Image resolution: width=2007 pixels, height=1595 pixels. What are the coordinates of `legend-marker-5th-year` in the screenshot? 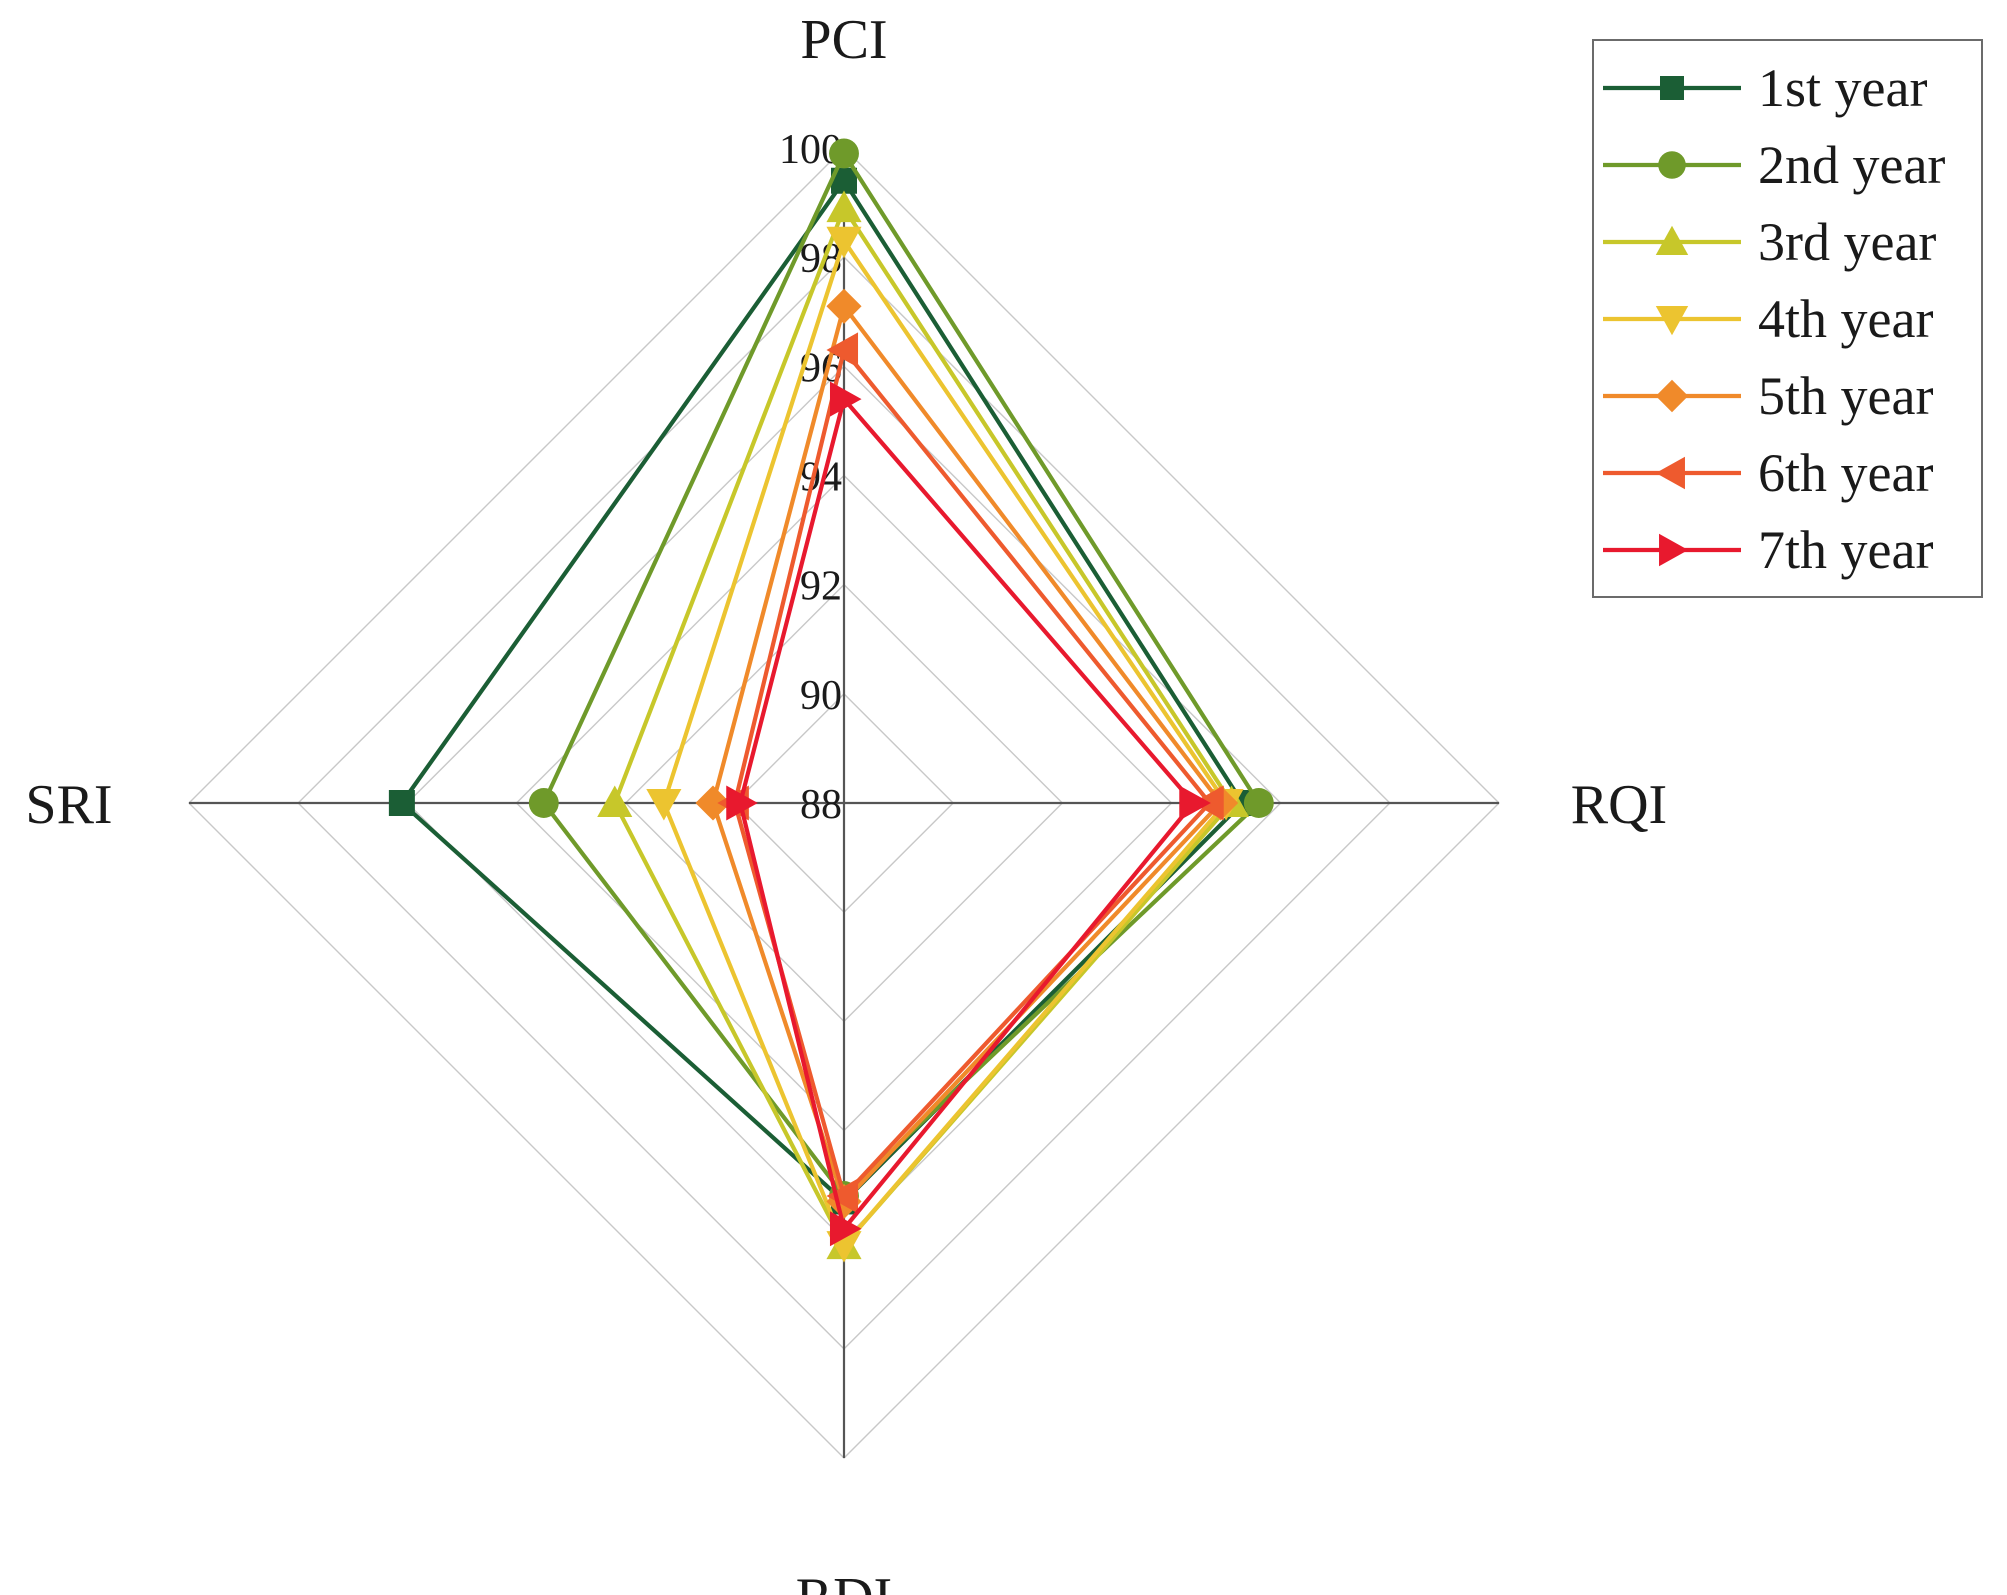 It's located at (1672, 396).